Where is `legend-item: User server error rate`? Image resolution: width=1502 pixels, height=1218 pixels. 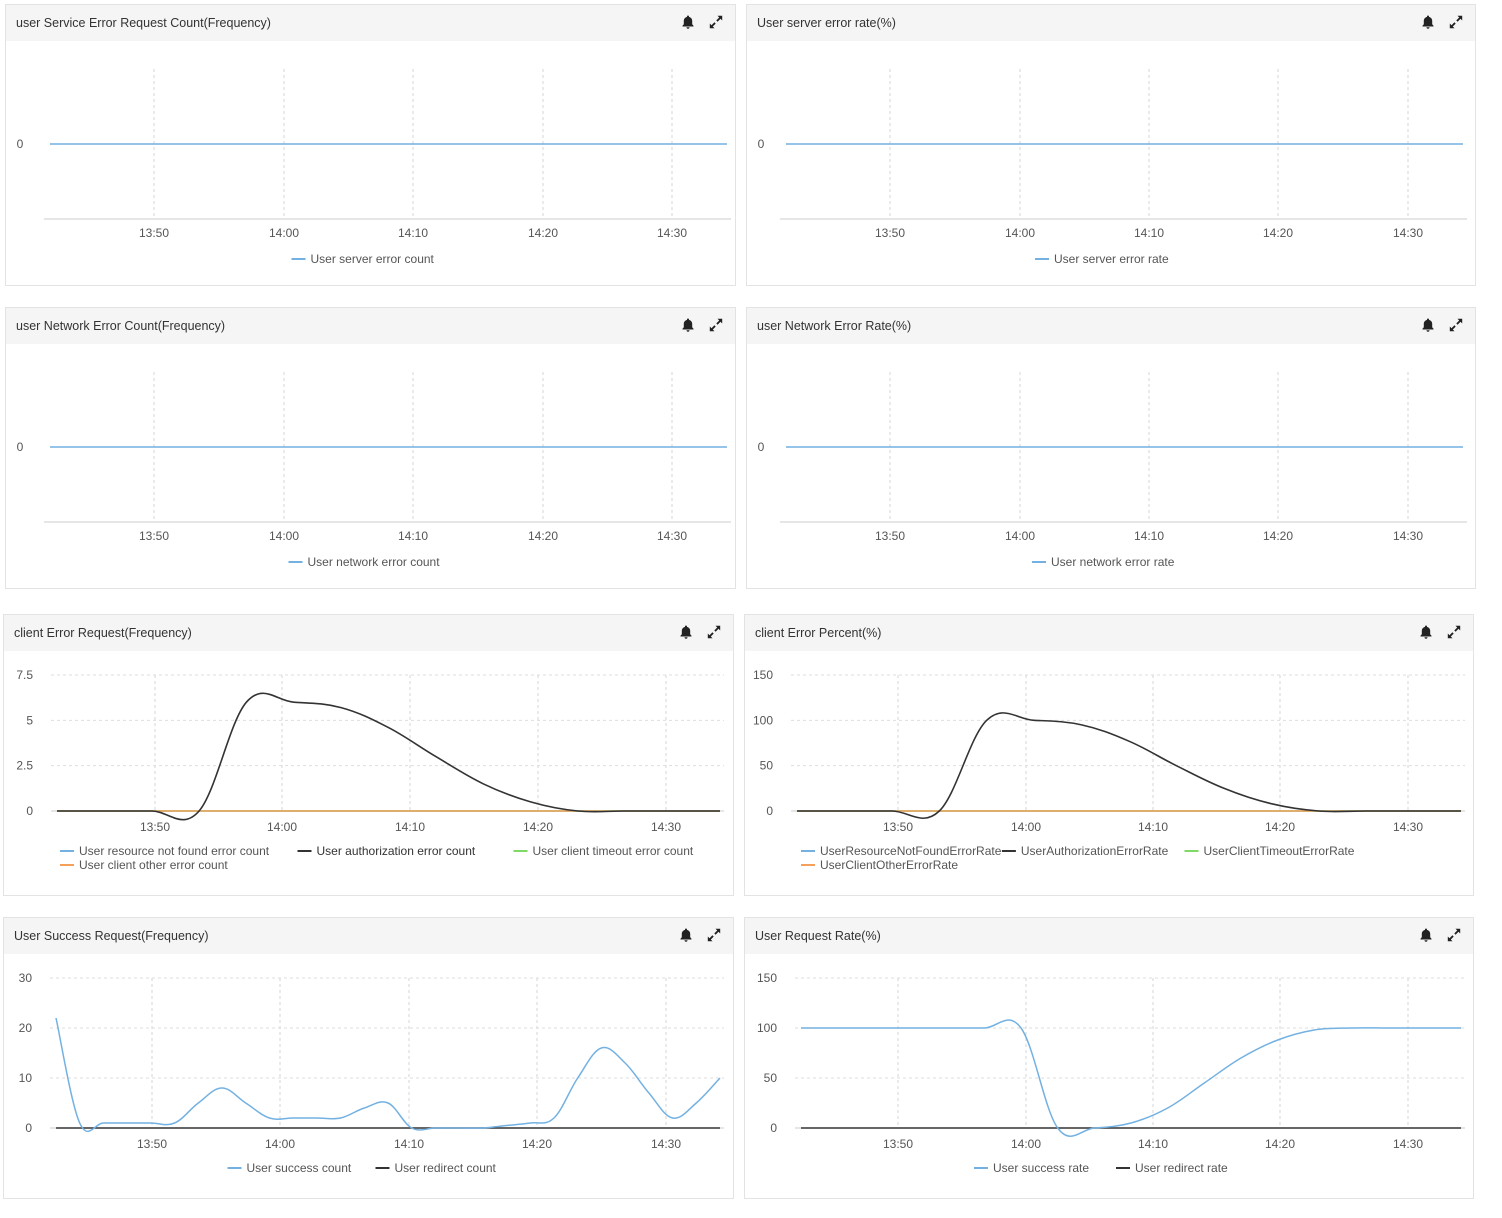 legend-item: User server error rate is located at coordinates (1102, 259).